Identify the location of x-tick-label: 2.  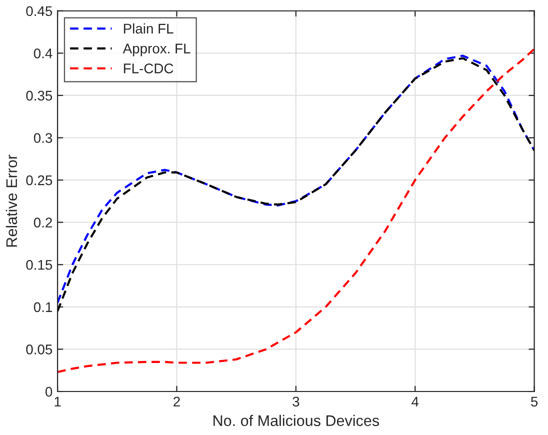
(177, 401).